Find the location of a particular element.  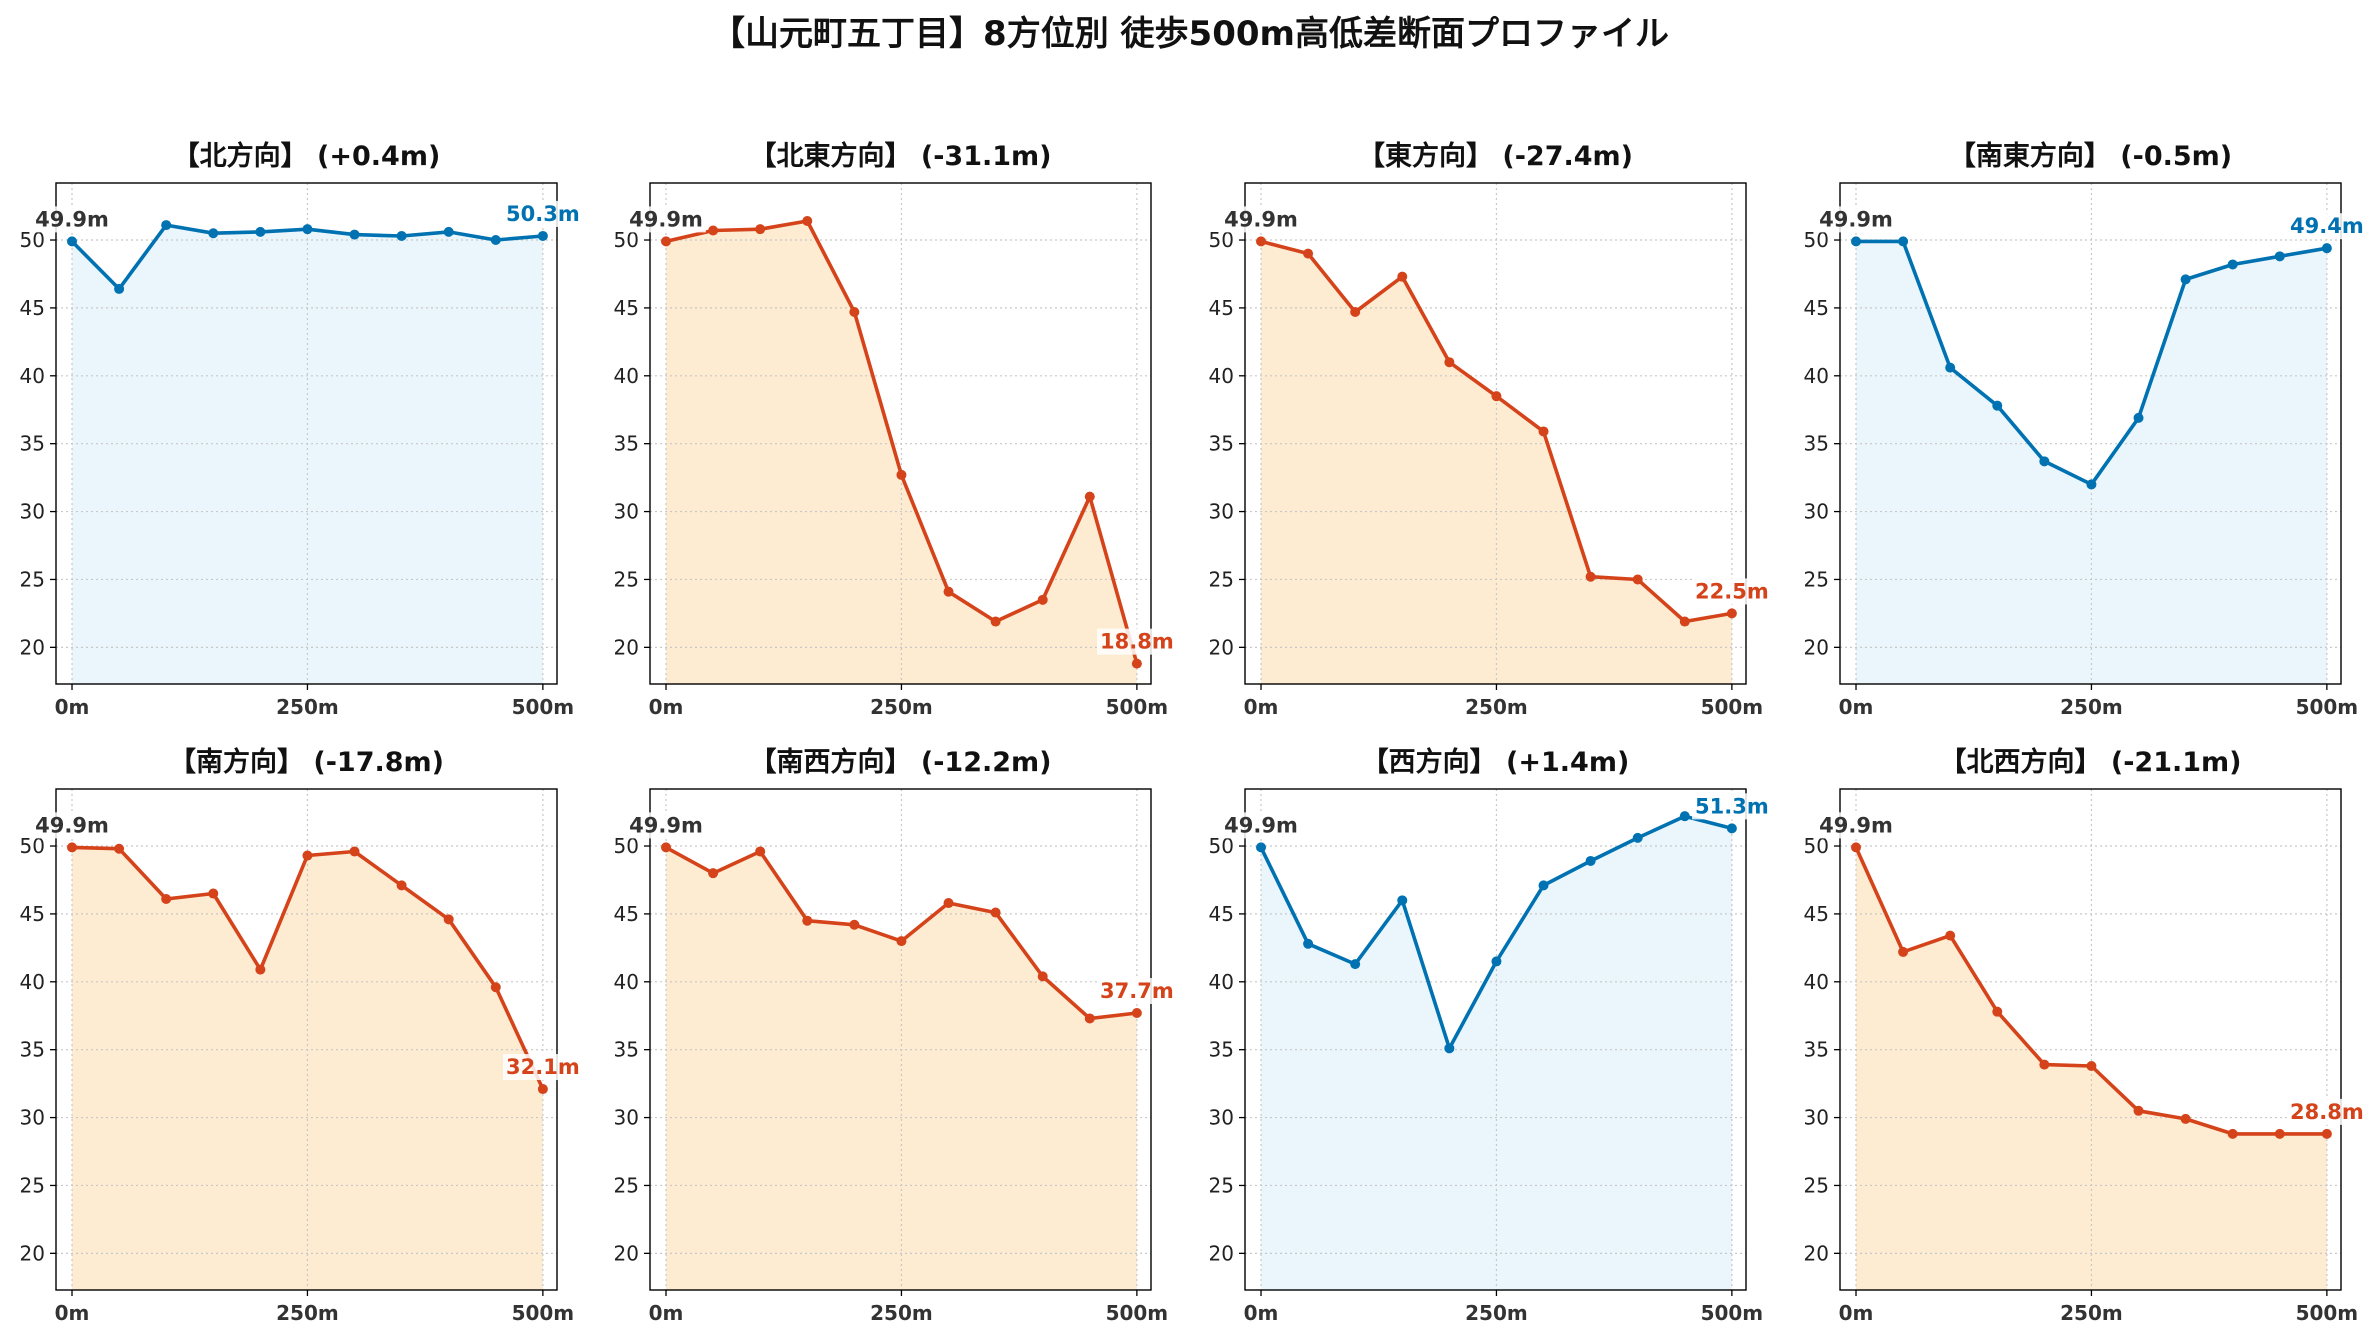

subplot-title: 【西方向】 (+1.4m) is located at coordinates (1496, 762).